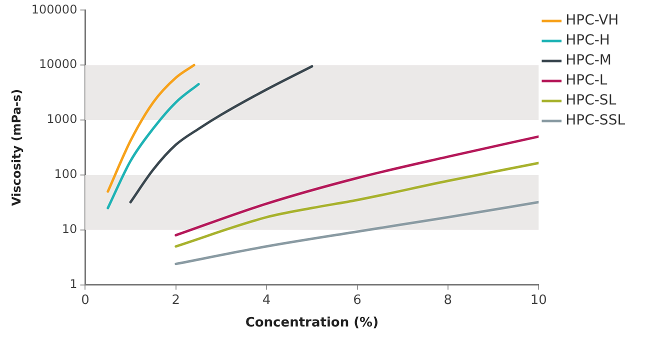  What do you see at coordinates (587, 80) in the screenshot?
I see `legend-label: HPC-L` at bounding box center [587, 80].